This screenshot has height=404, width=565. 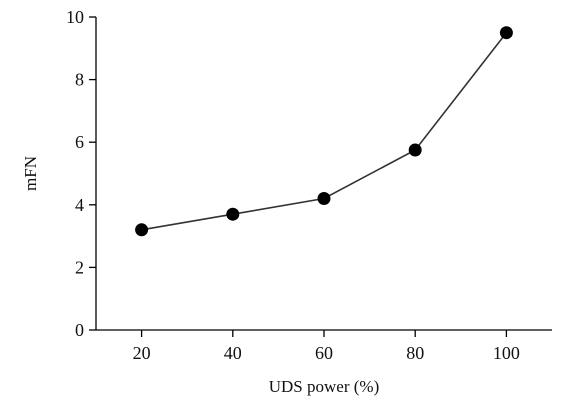 What do you see at coordinates (79, 142) in the screenshot?
I see `y-tick-label: 6` at bounding box center [79, 142].